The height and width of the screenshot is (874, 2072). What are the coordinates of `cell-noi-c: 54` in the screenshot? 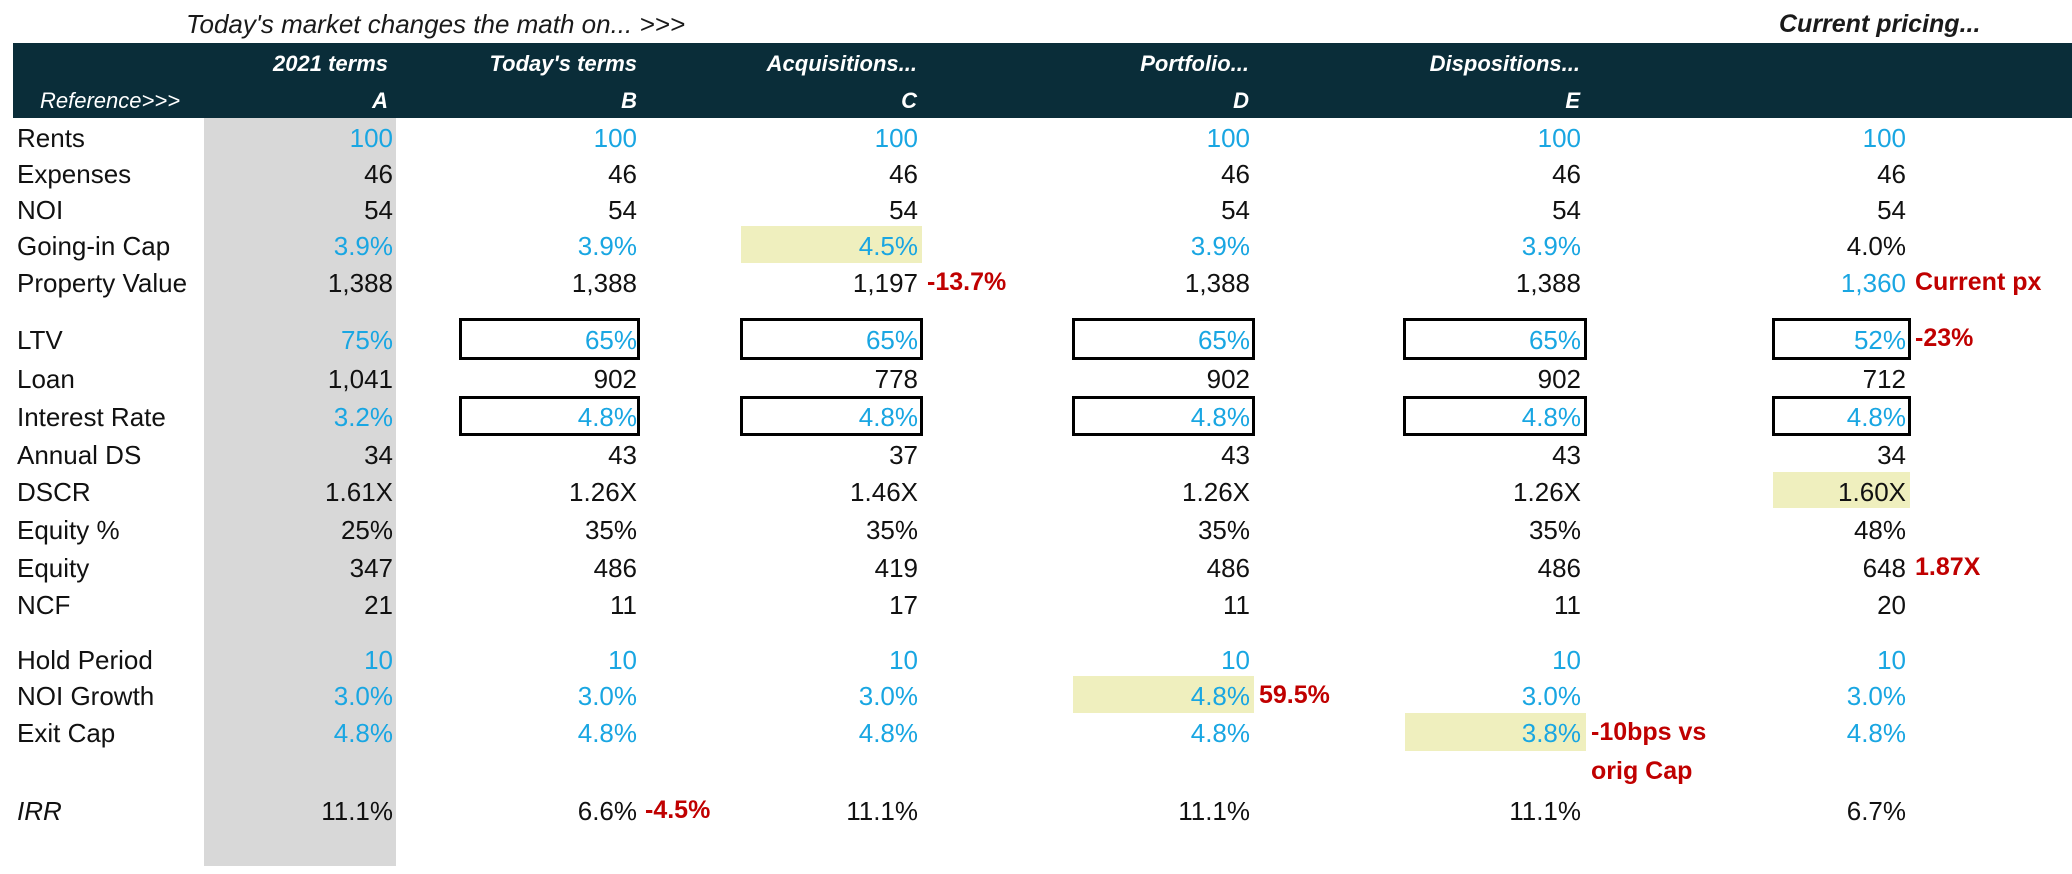 It's located at (903, 210).